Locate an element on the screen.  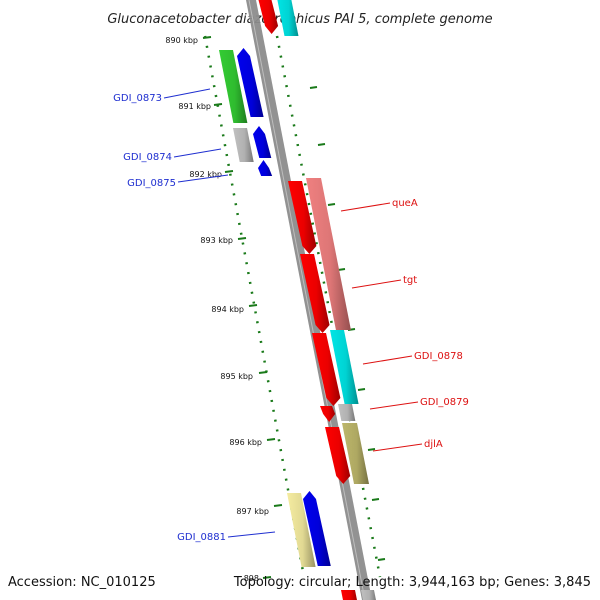
gene-label-gdi-0874: GDI_0874 is located at coordinates (147, 157).